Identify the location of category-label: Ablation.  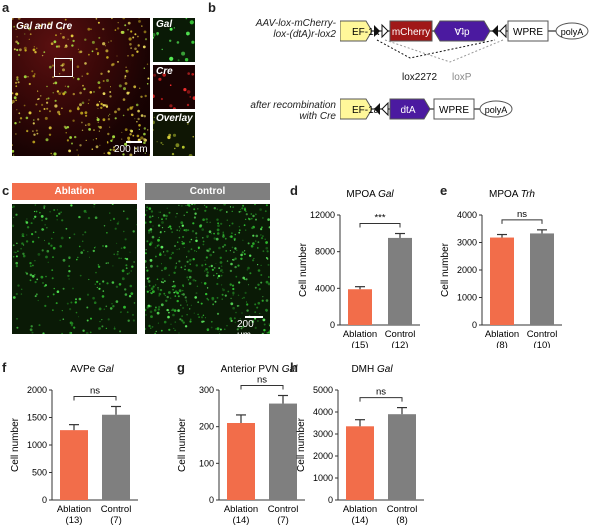
(241, 509).